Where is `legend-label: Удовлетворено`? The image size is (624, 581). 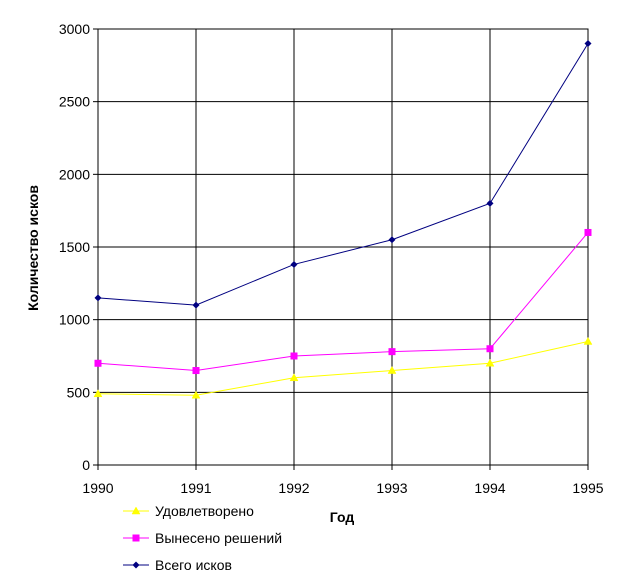
legend-label: Удовлетворено is located at coordinates (204, 511).